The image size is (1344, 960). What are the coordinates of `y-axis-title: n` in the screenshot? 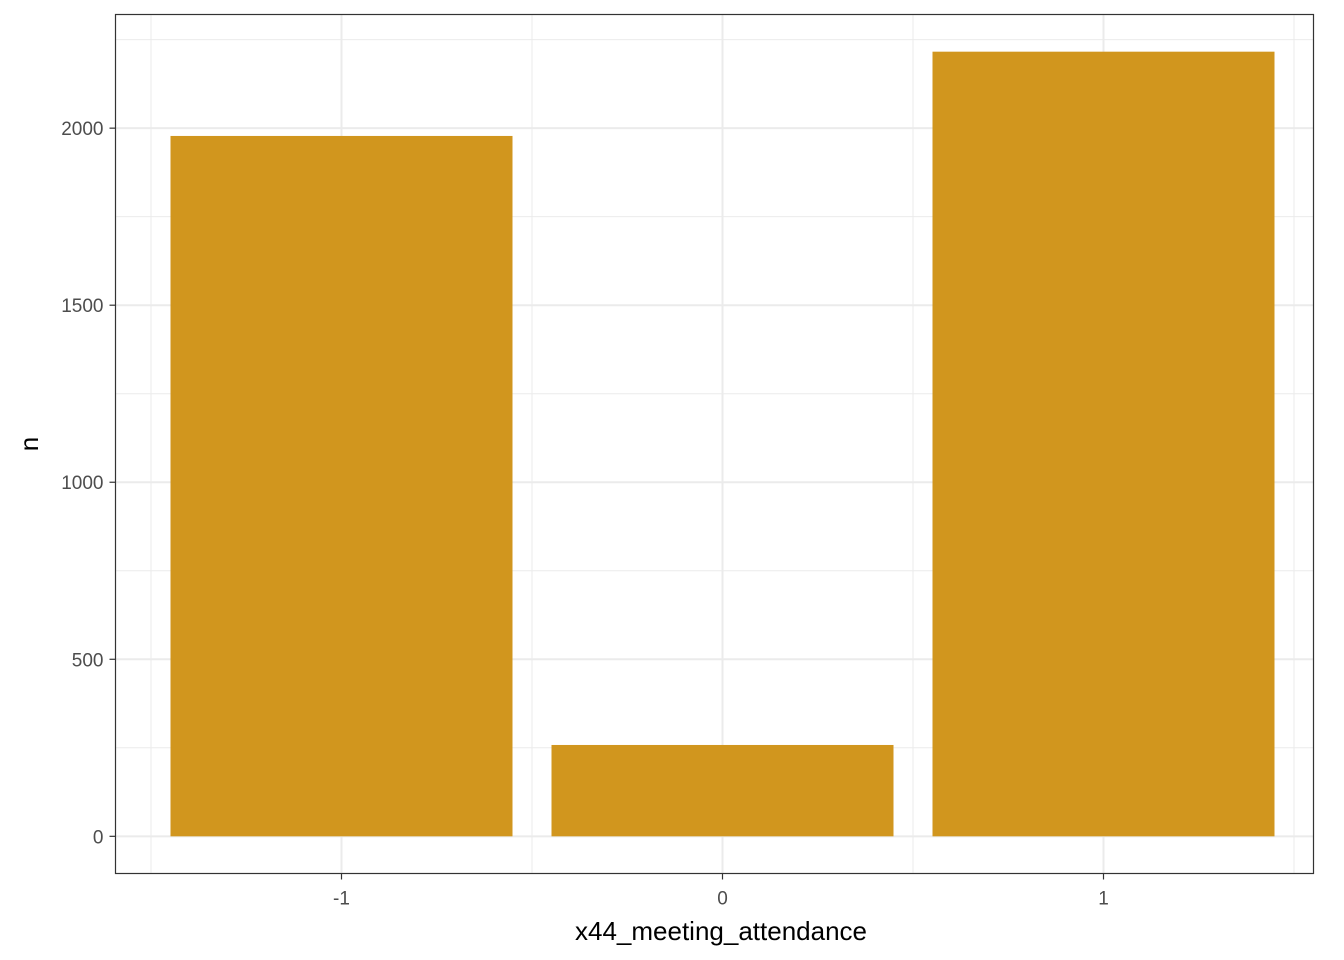 It's located at (29, 444).